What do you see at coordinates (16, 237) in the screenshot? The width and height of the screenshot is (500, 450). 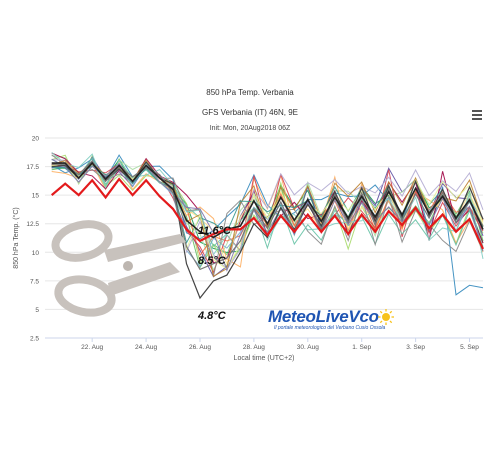 I see `y-axis-label: 850 hPa Temp. (°C)` at bounding box center [16, 237].